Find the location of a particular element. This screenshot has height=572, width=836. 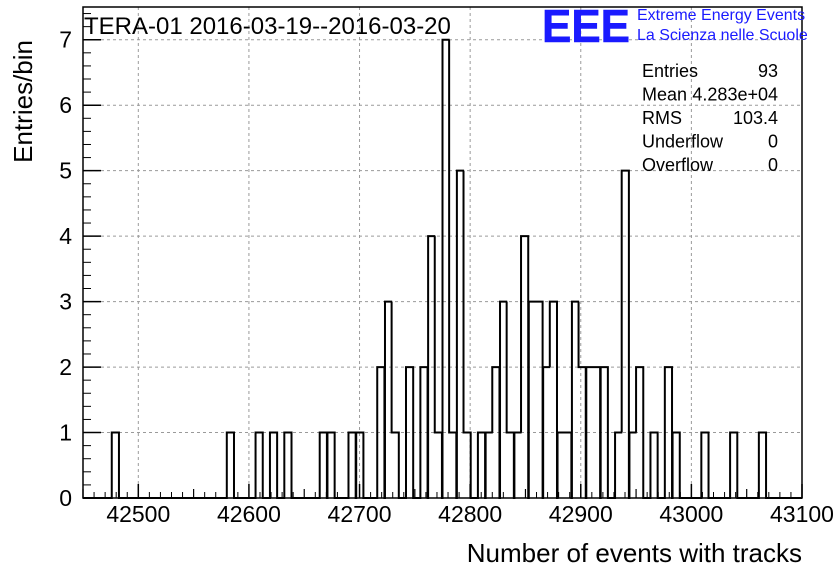

stats-value: 4.283e+04 is located at coordinates (735, 95).